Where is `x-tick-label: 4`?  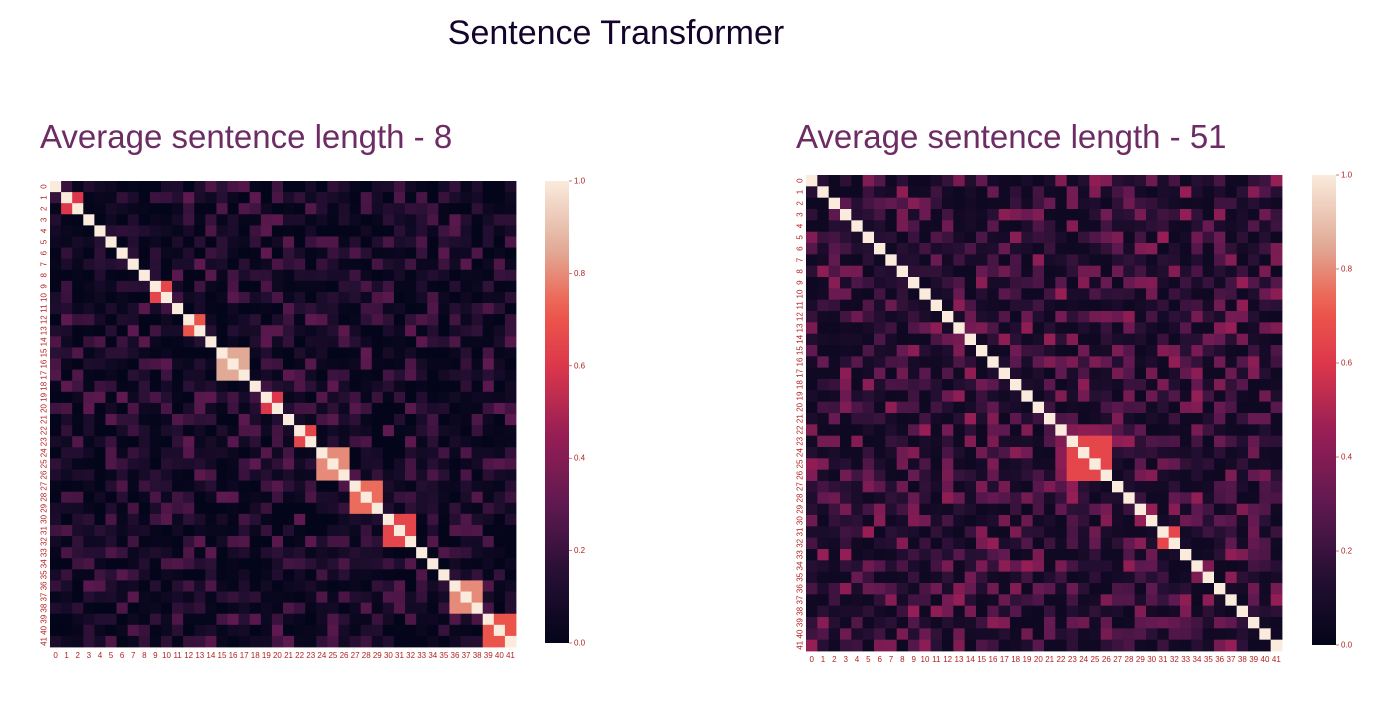
x-tick-label: 4 is located at coordinates (100, 655).